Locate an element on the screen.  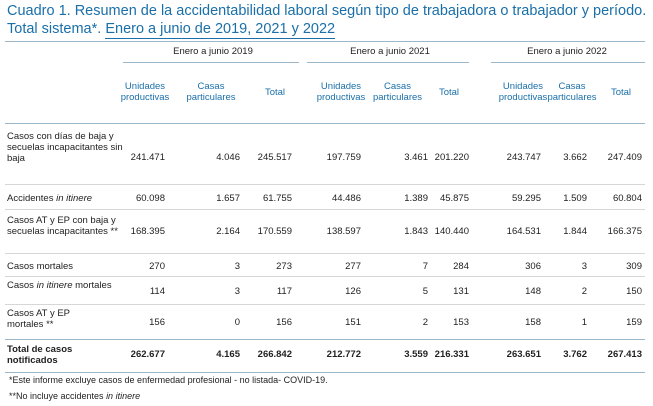
table-cell: 7 is located at coordinates (425, 266).